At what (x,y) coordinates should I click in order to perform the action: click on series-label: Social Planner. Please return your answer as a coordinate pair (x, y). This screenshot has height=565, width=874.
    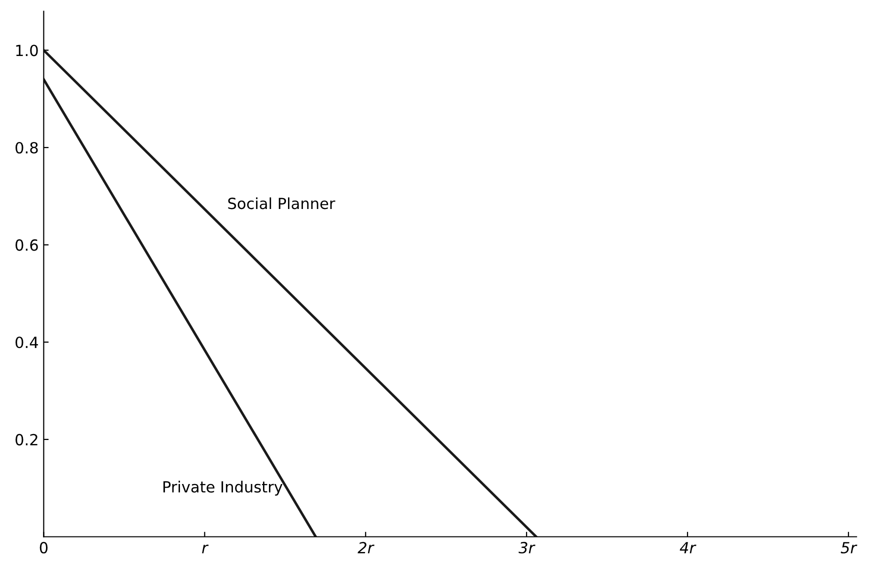
    Looking at the image, I should click on (282, 203).